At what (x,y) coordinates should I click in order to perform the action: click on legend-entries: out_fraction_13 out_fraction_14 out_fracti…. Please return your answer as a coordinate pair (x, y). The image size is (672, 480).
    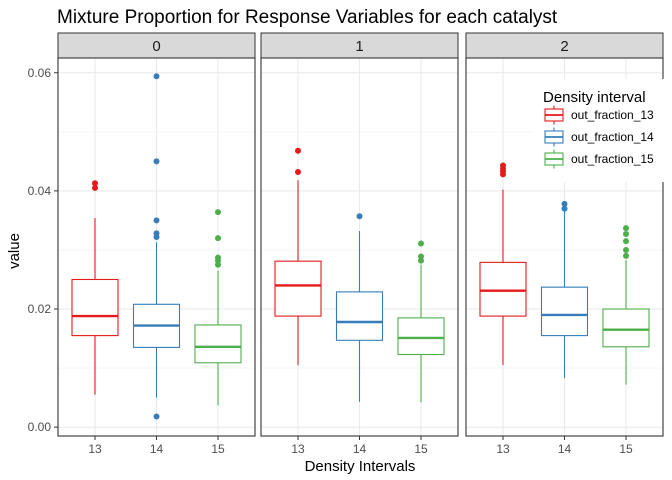
    Looking at the image, I should click on (599, 137).